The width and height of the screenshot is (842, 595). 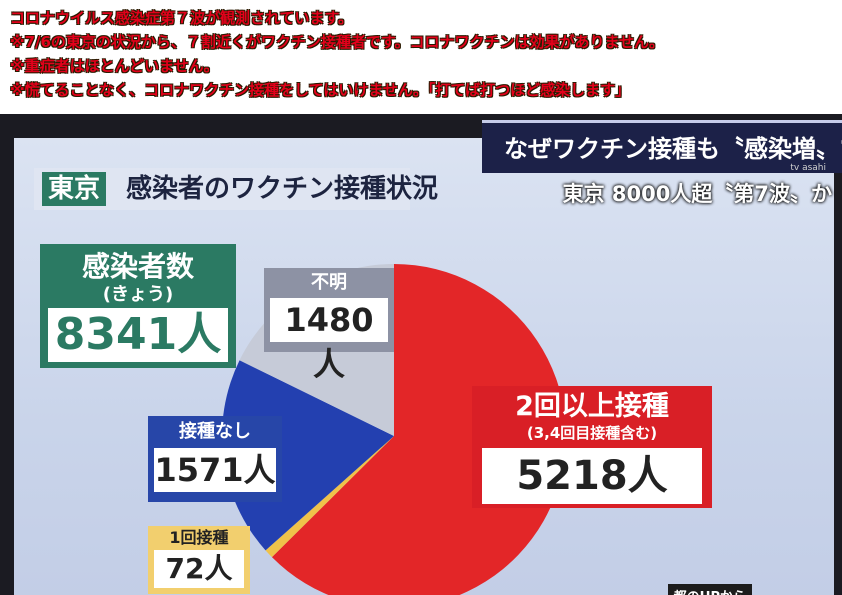 What do you see at coordinates (137, 266) in the screenshot?
I see `infected-count-label: 感染者数` at bounding box center [137, 266].